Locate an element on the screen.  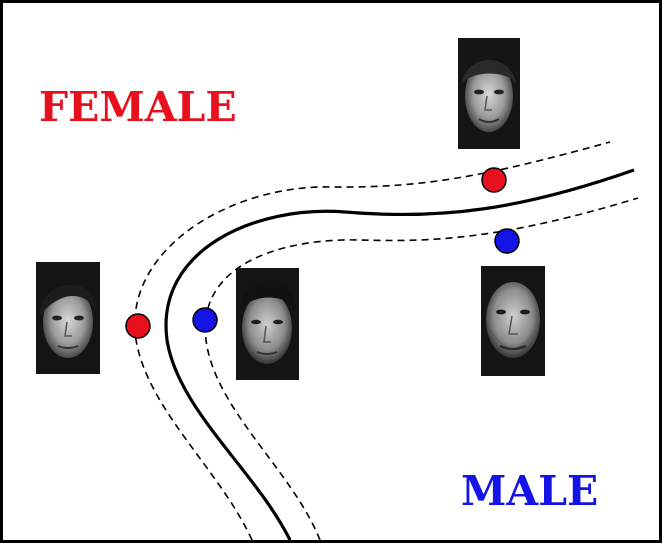
support-vector-female-left is located at coordinates (138, 326).